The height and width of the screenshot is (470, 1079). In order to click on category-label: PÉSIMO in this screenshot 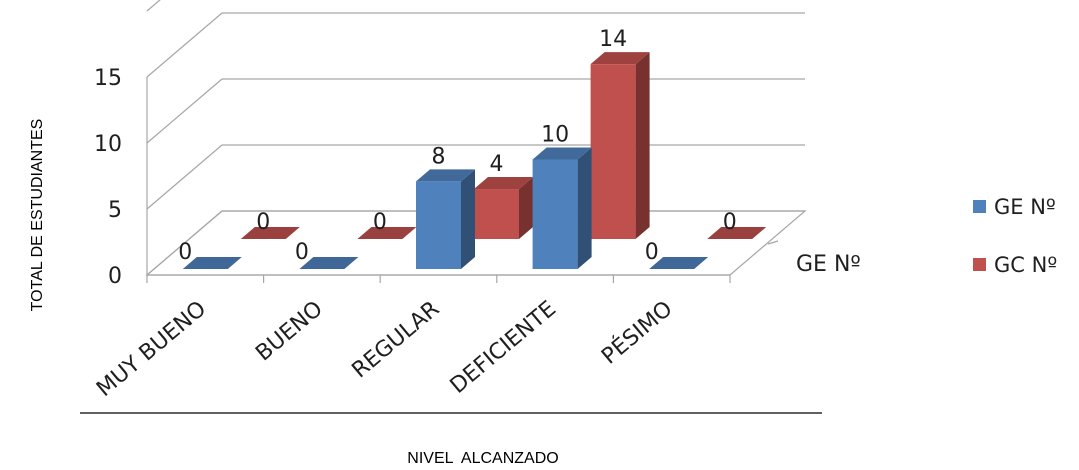, I will do `click(637, 333)`.